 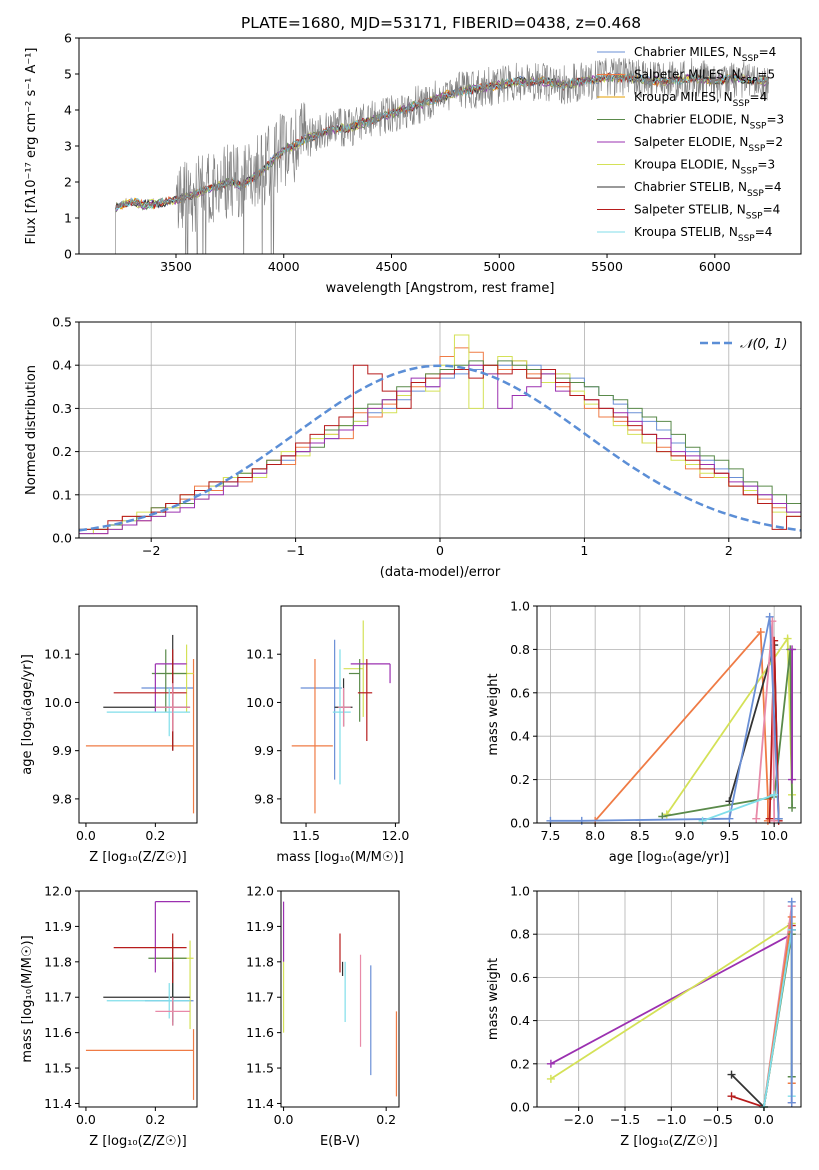 I want to click on data-spectrum-line, so click(x=442, y=156).